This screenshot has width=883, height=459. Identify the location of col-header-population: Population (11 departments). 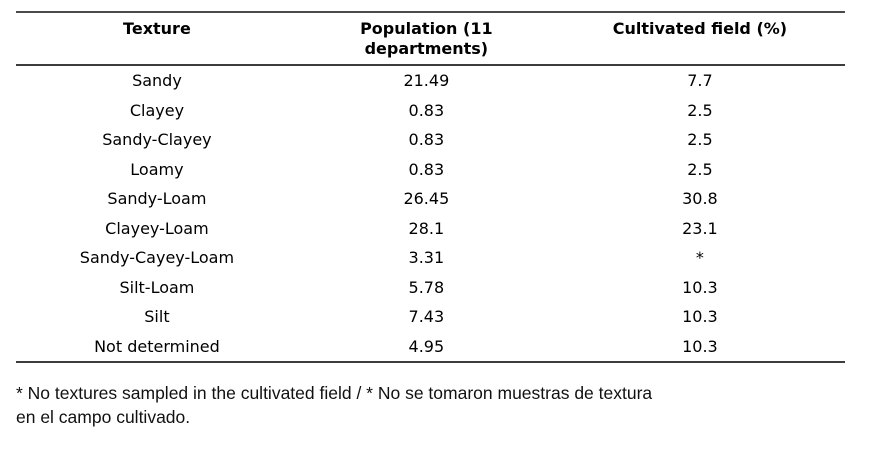
(426, 38).